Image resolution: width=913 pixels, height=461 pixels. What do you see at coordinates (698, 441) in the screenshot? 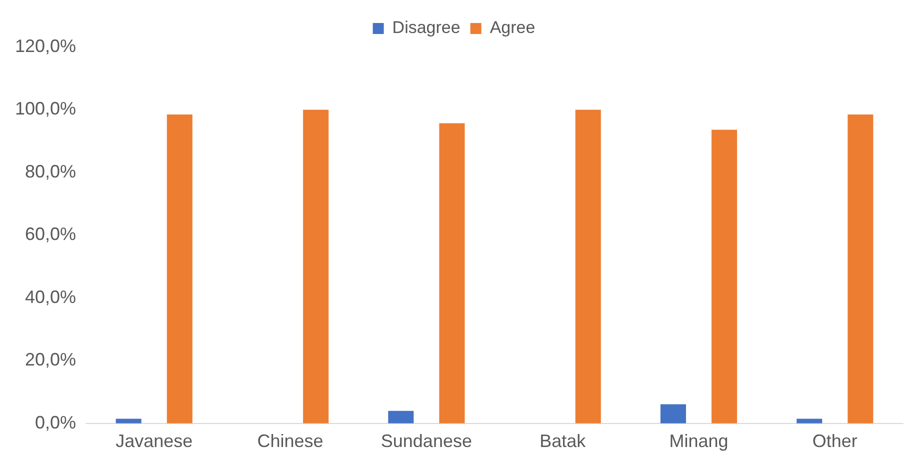
I see `x-tick-label: Minang` at bounding box center [698, 441].